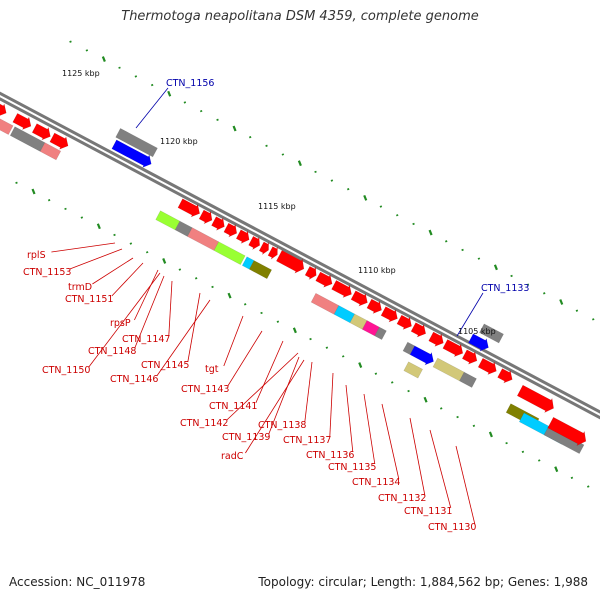  Describe the element at coordinates (205, 389) in the screenshot. I see `gene-label: CTN_1143` at that location.